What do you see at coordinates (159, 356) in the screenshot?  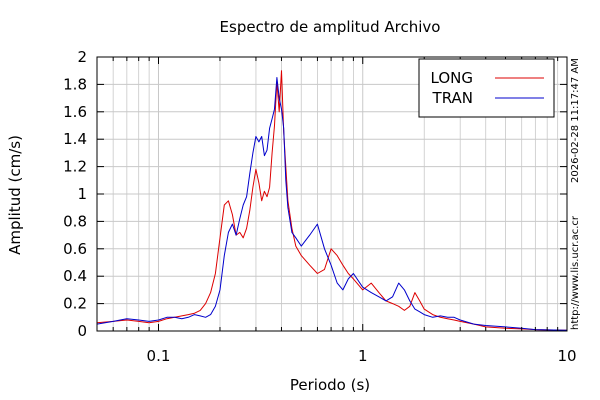 I see `x-tick-label: 0.1` at bounding box center [159, 356].